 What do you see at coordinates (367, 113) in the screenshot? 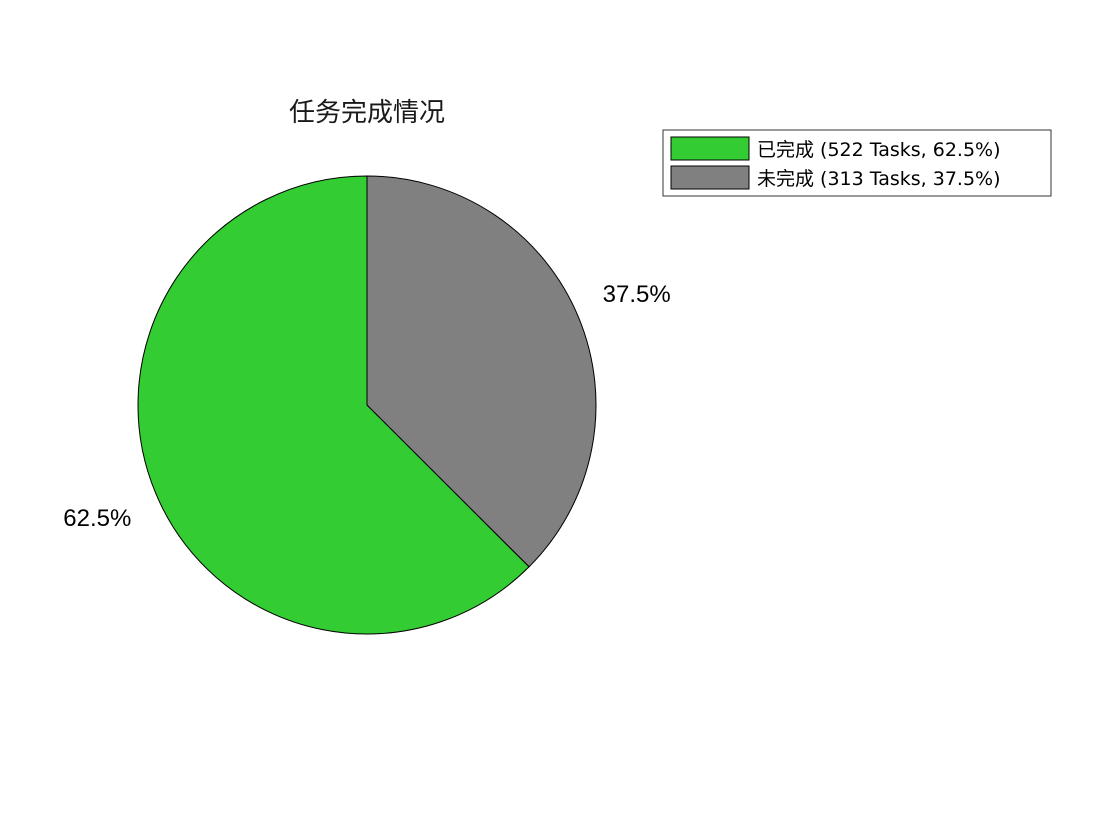
I see `chart-title: 任务完成情况` at bounding box center [367, 113].